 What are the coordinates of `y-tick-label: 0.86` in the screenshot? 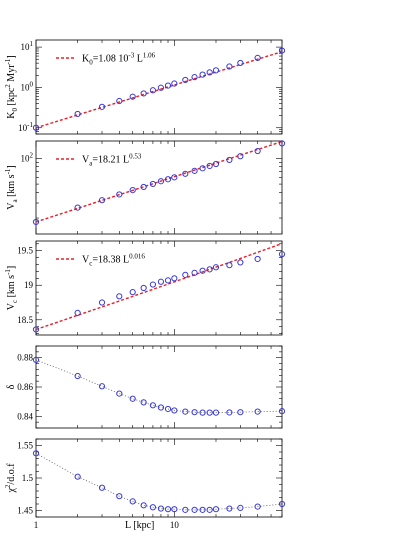 It's located at (25, 387).